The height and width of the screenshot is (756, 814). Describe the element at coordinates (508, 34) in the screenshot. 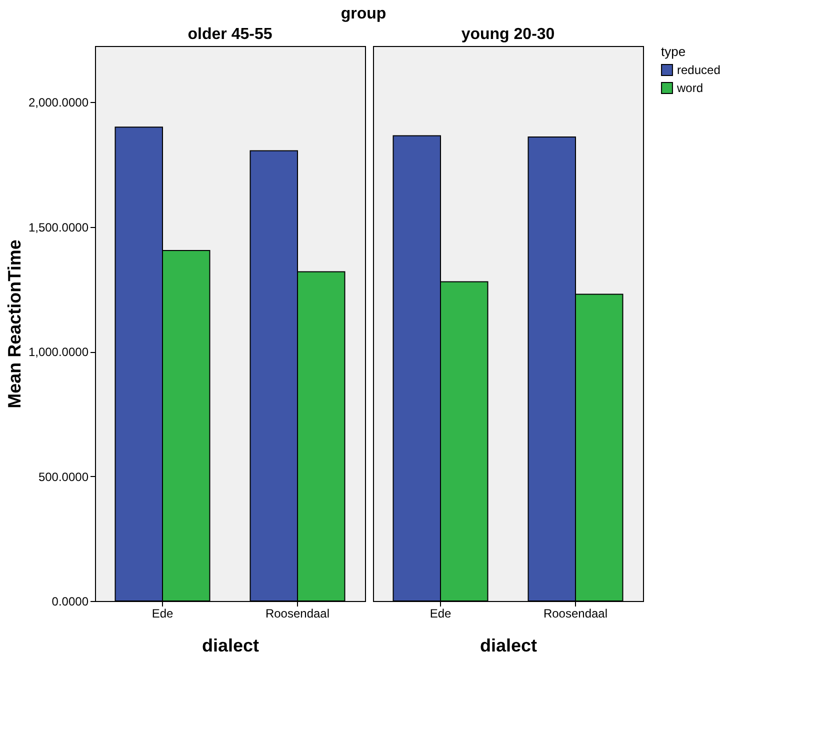

I see `chart-title: young 20-30` at that location.